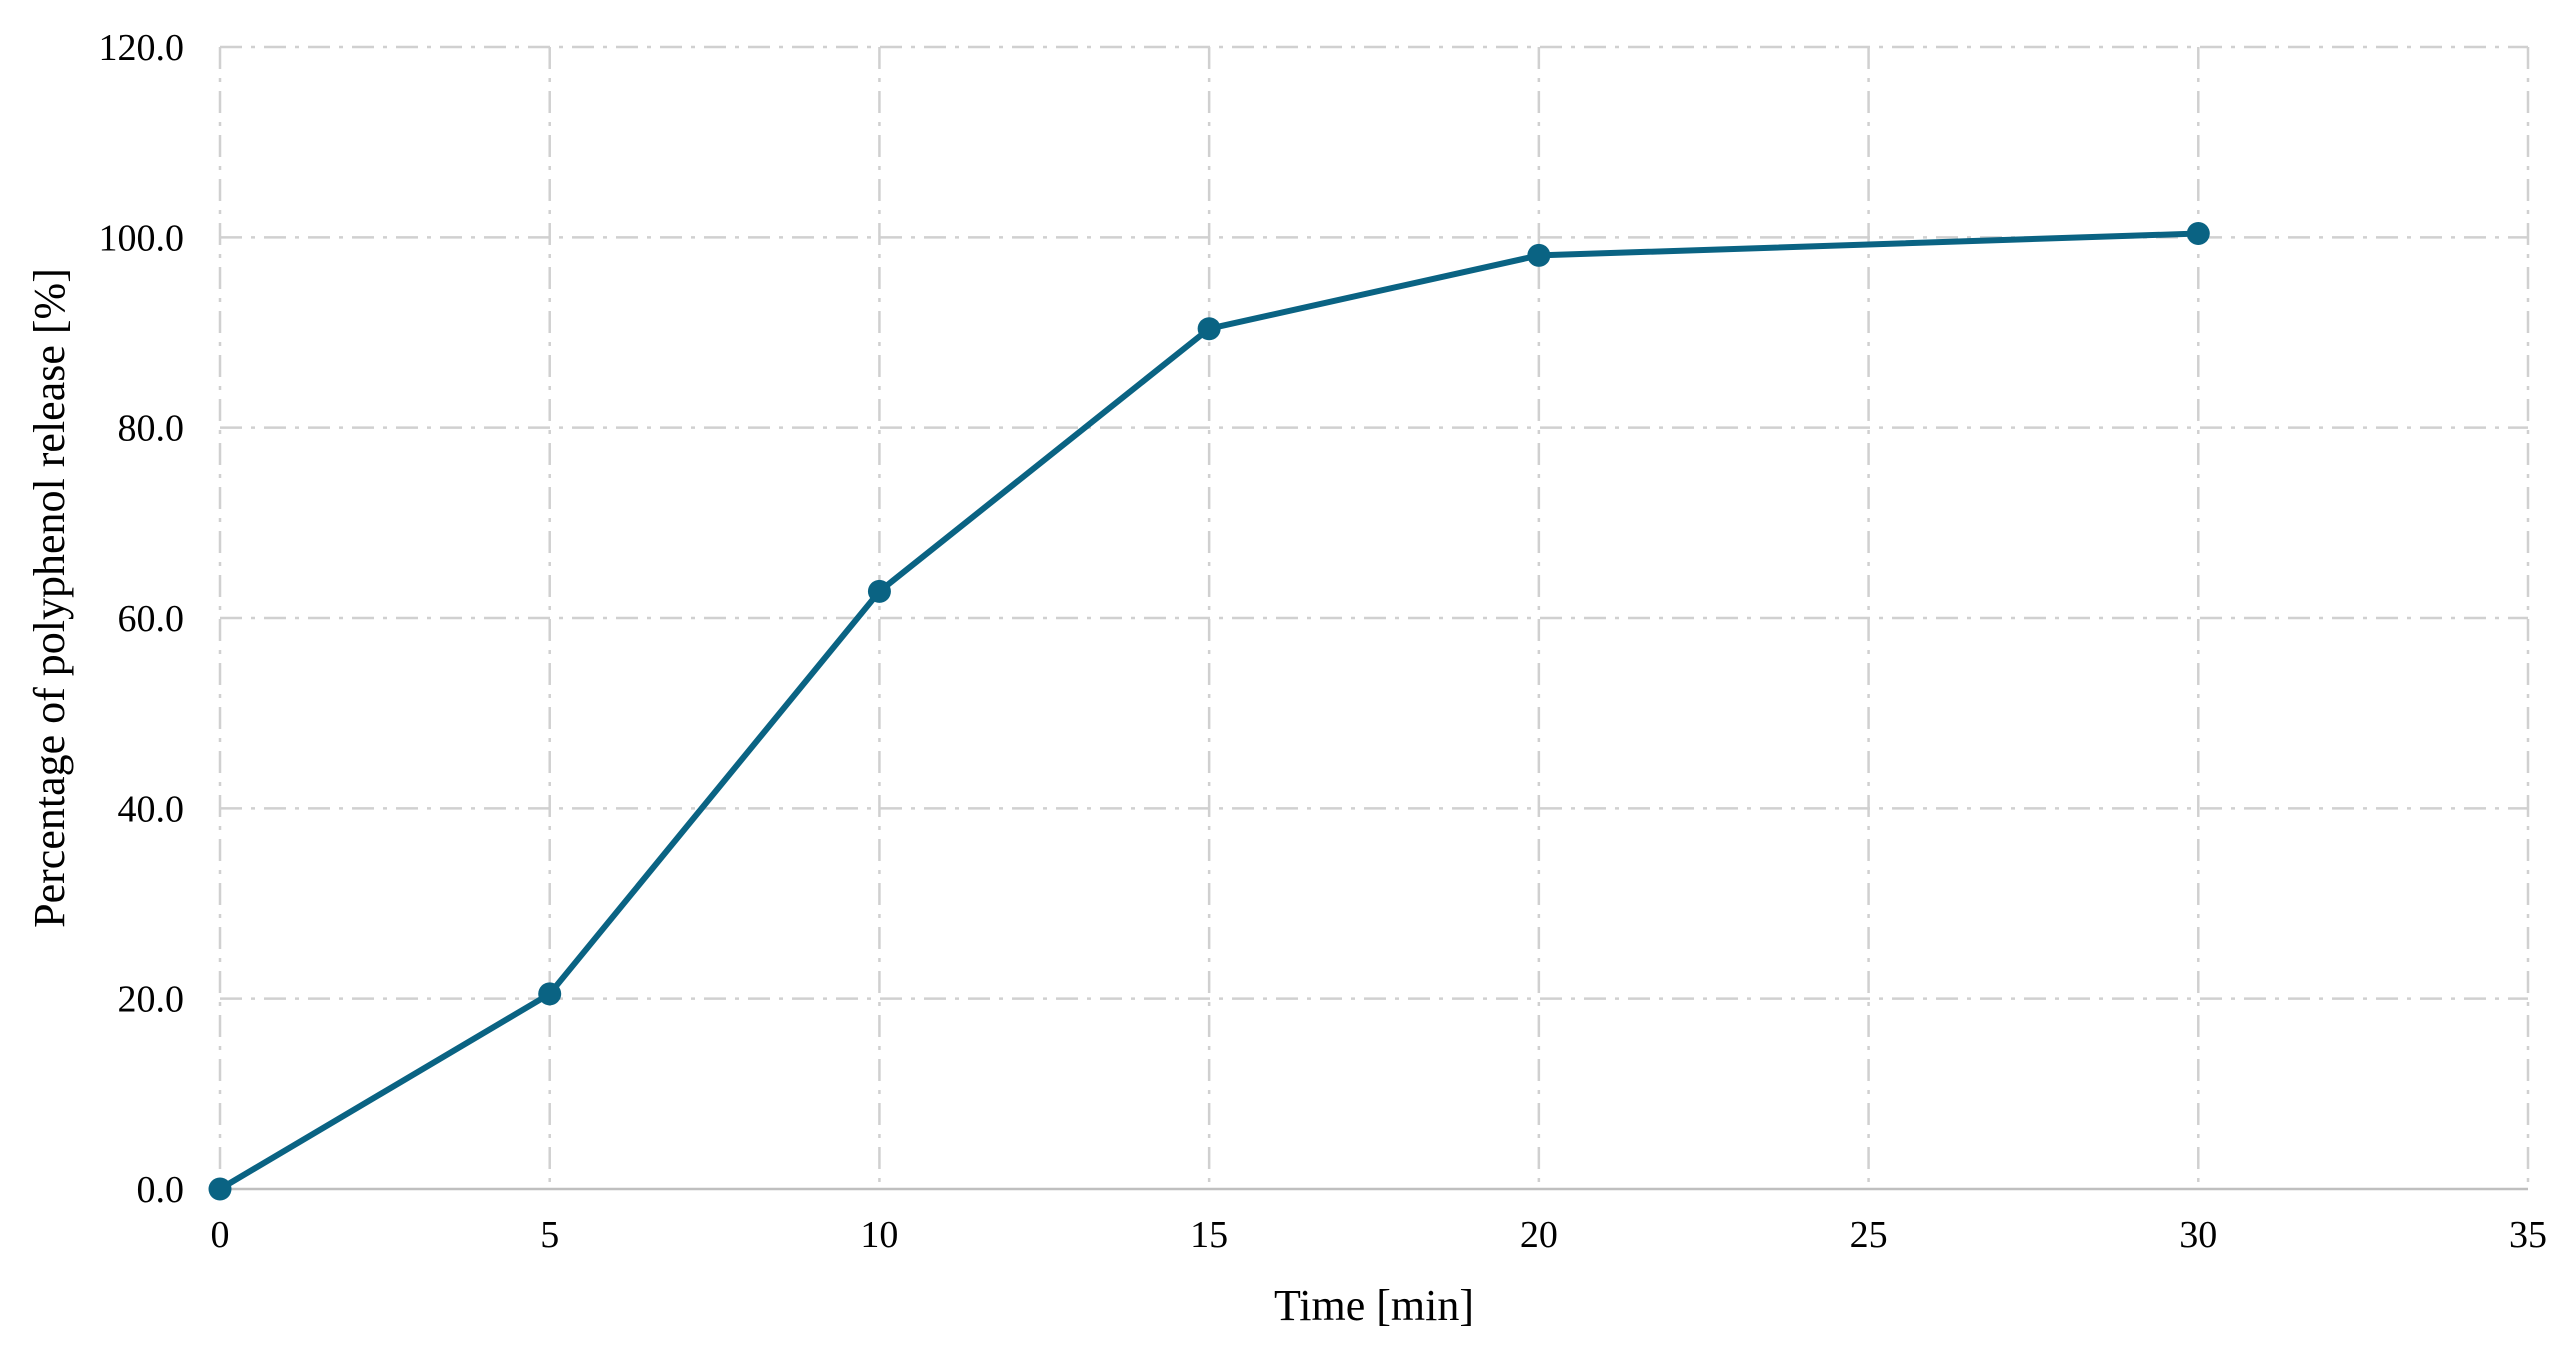  Describe the element at coordinates (549, 1235) in the screenshot. I see `x-tick-label: 5` at that location.